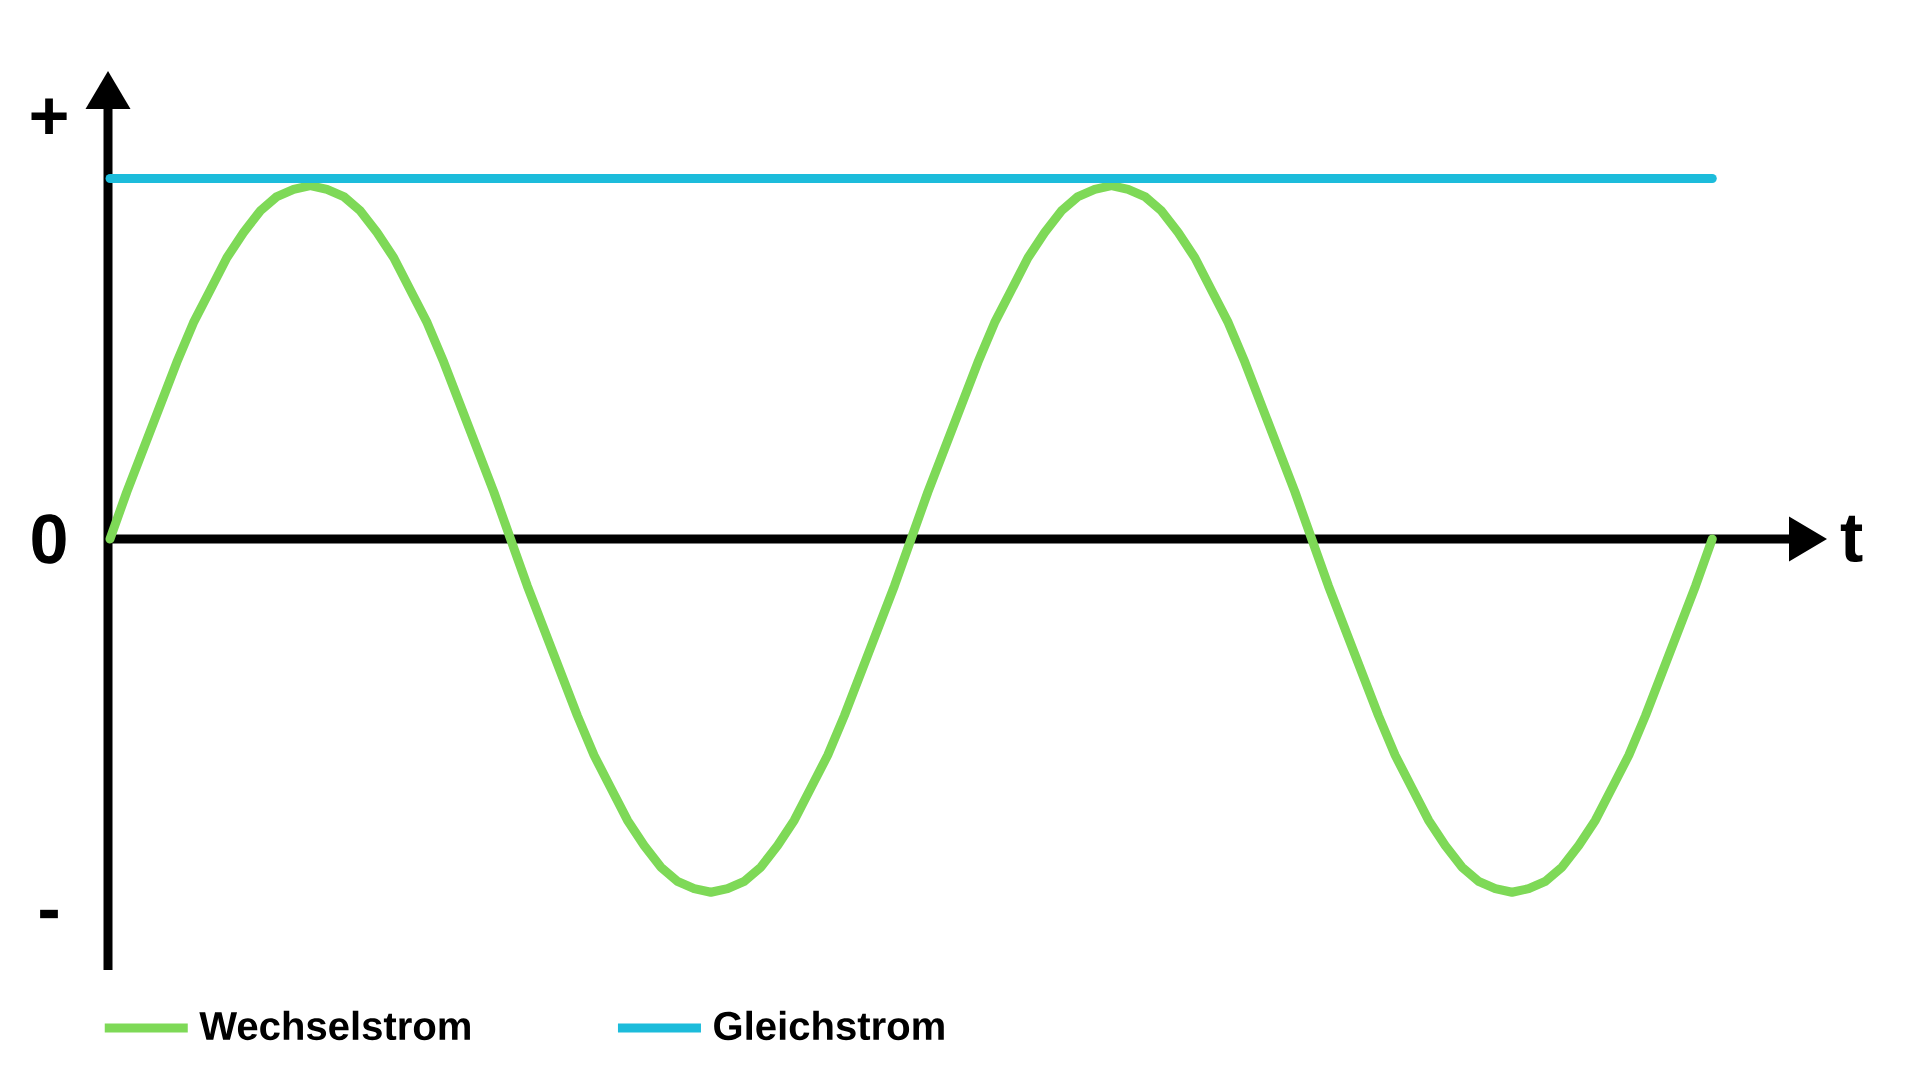 This screenshot has height=1080, width=1920. I want to click on legend-label: Gleichstrom, so click(829, 1025).